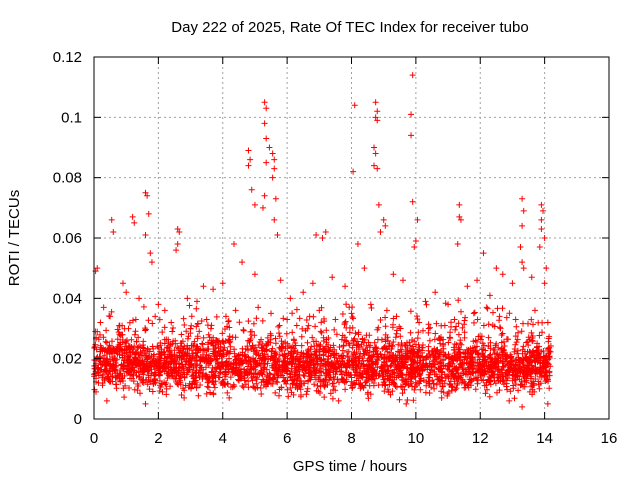  Describe the element at coordinates (78, 419) in the screenshot. I see `y-tick-label: 0` at that location.